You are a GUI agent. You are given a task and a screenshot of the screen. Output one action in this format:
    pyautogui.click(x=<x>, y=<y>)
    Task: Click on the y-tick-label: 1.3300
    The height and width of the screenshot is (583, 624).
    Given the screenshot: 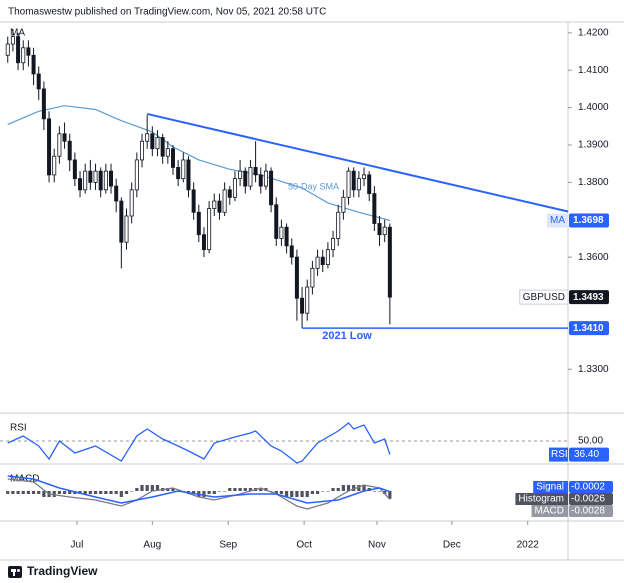 What is the action you would take?
    pyautogui.click(x=593, y=369)
    